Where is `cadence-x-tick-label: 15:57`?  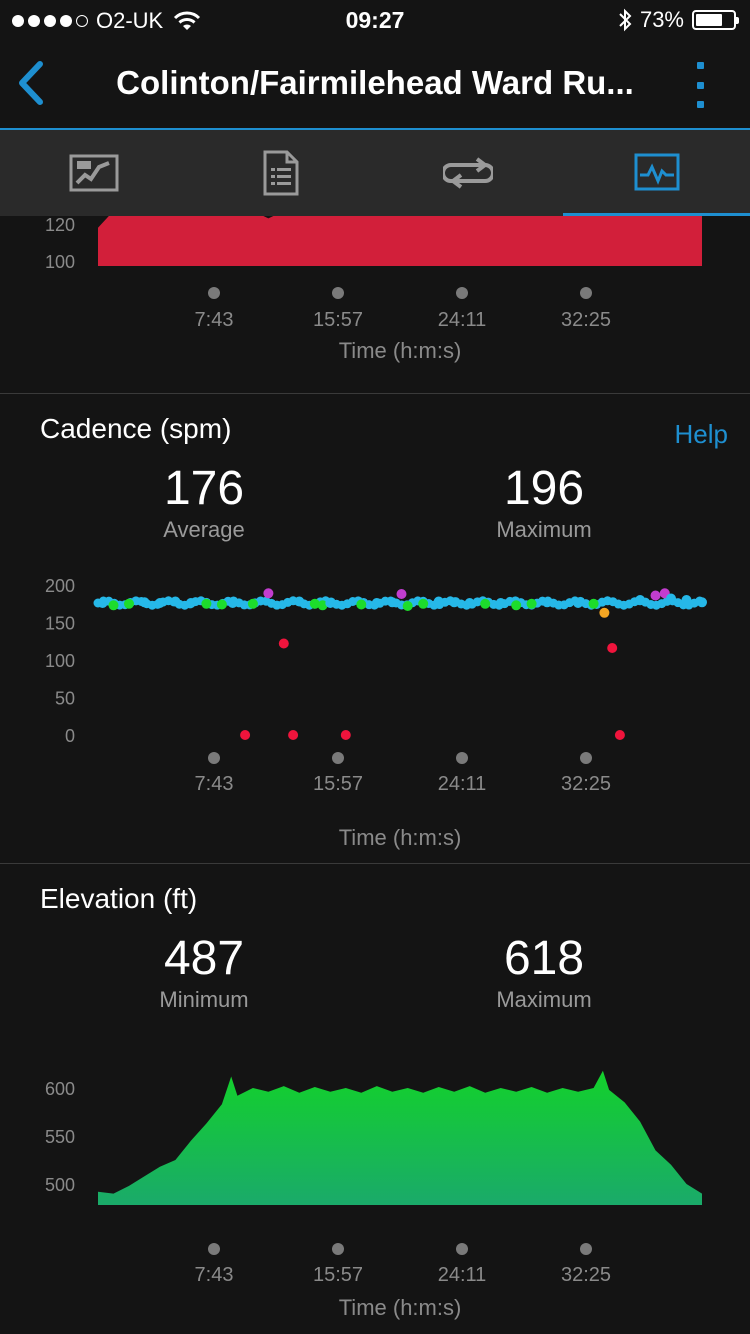 cadence-x-tick-label: 15:57 is located at coordinates (338, 784).